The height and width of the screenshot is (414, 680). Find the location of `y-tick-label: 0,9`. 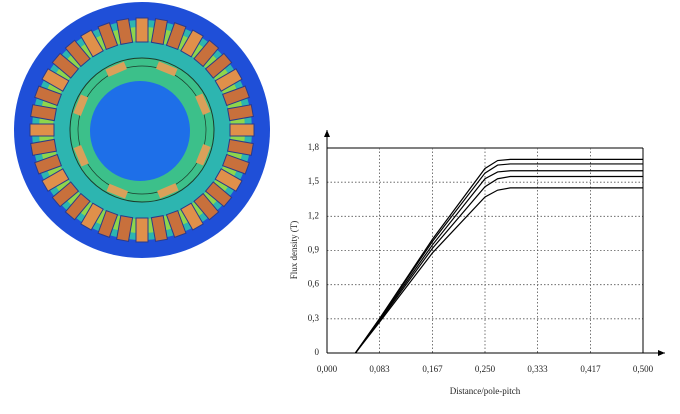

y-tick-label: 0,9 is located at coordinates (314, 250).